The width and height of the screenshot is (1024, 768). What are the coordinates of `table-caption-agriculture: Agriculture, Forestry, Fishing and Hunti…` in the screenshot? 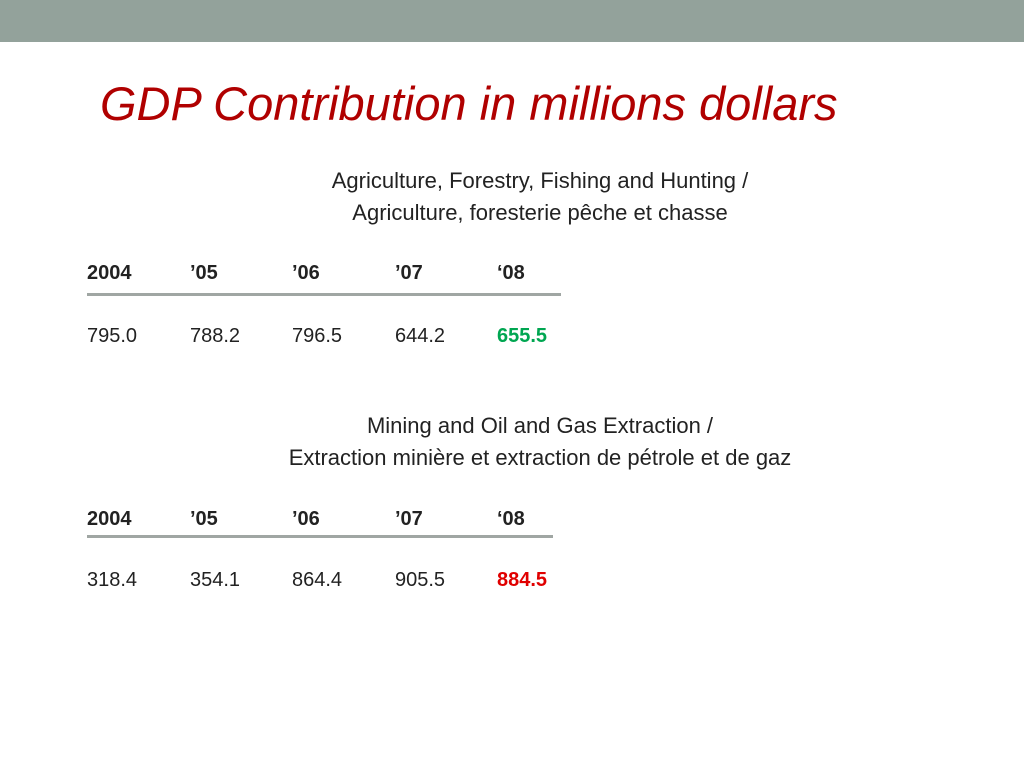 It's located at (540, 197).